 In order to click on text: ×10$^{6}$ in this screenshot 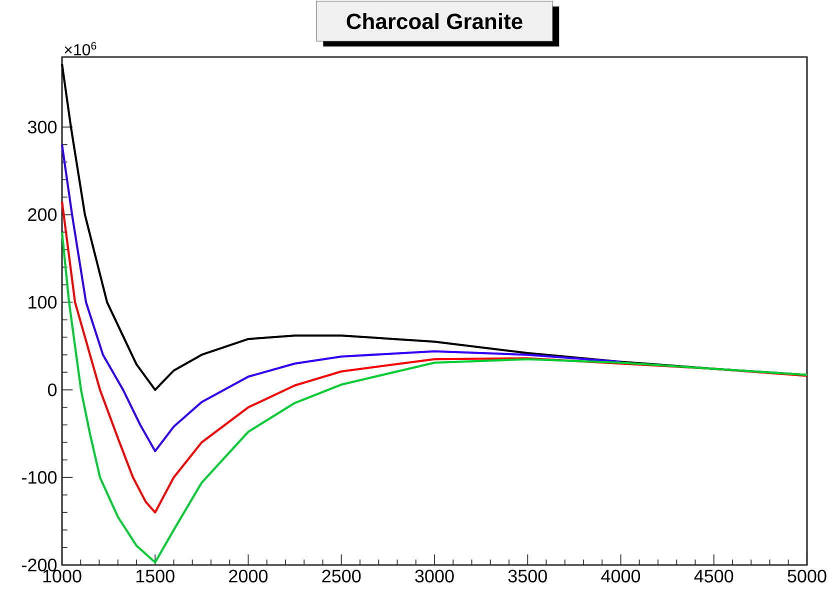, I will do `click(80, 49)`.